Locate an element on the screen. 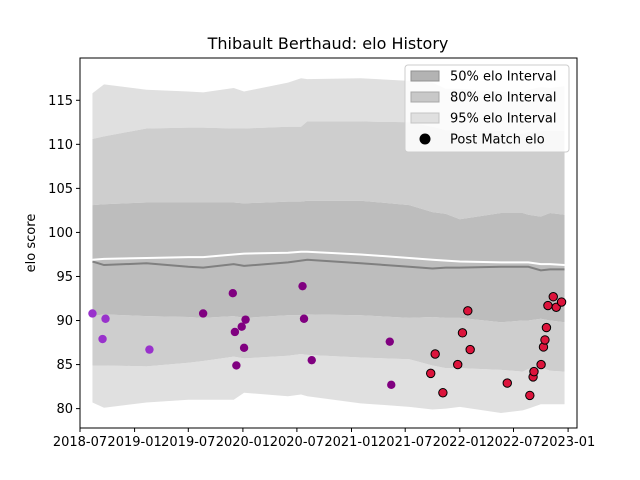 The width and height of the screenshot is (640, 480). y-tick-label: 80 is located at coordinates (64, 409).